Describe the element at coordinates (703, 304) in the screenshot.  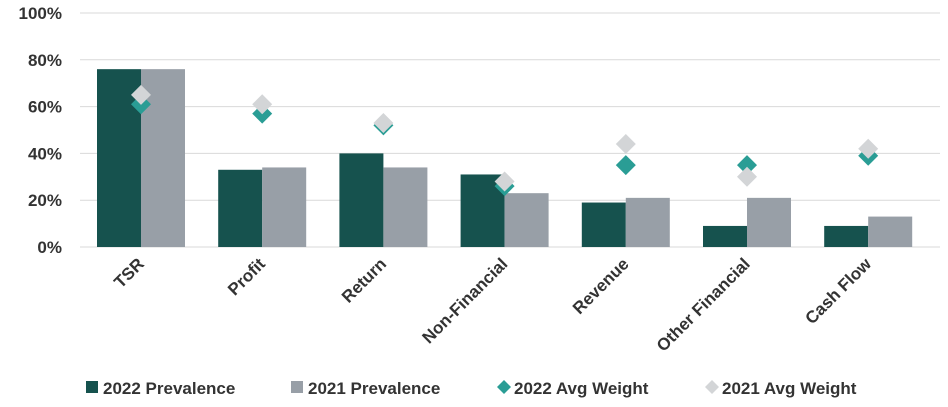
I see `x-tick-label: Other Financial` at that location.